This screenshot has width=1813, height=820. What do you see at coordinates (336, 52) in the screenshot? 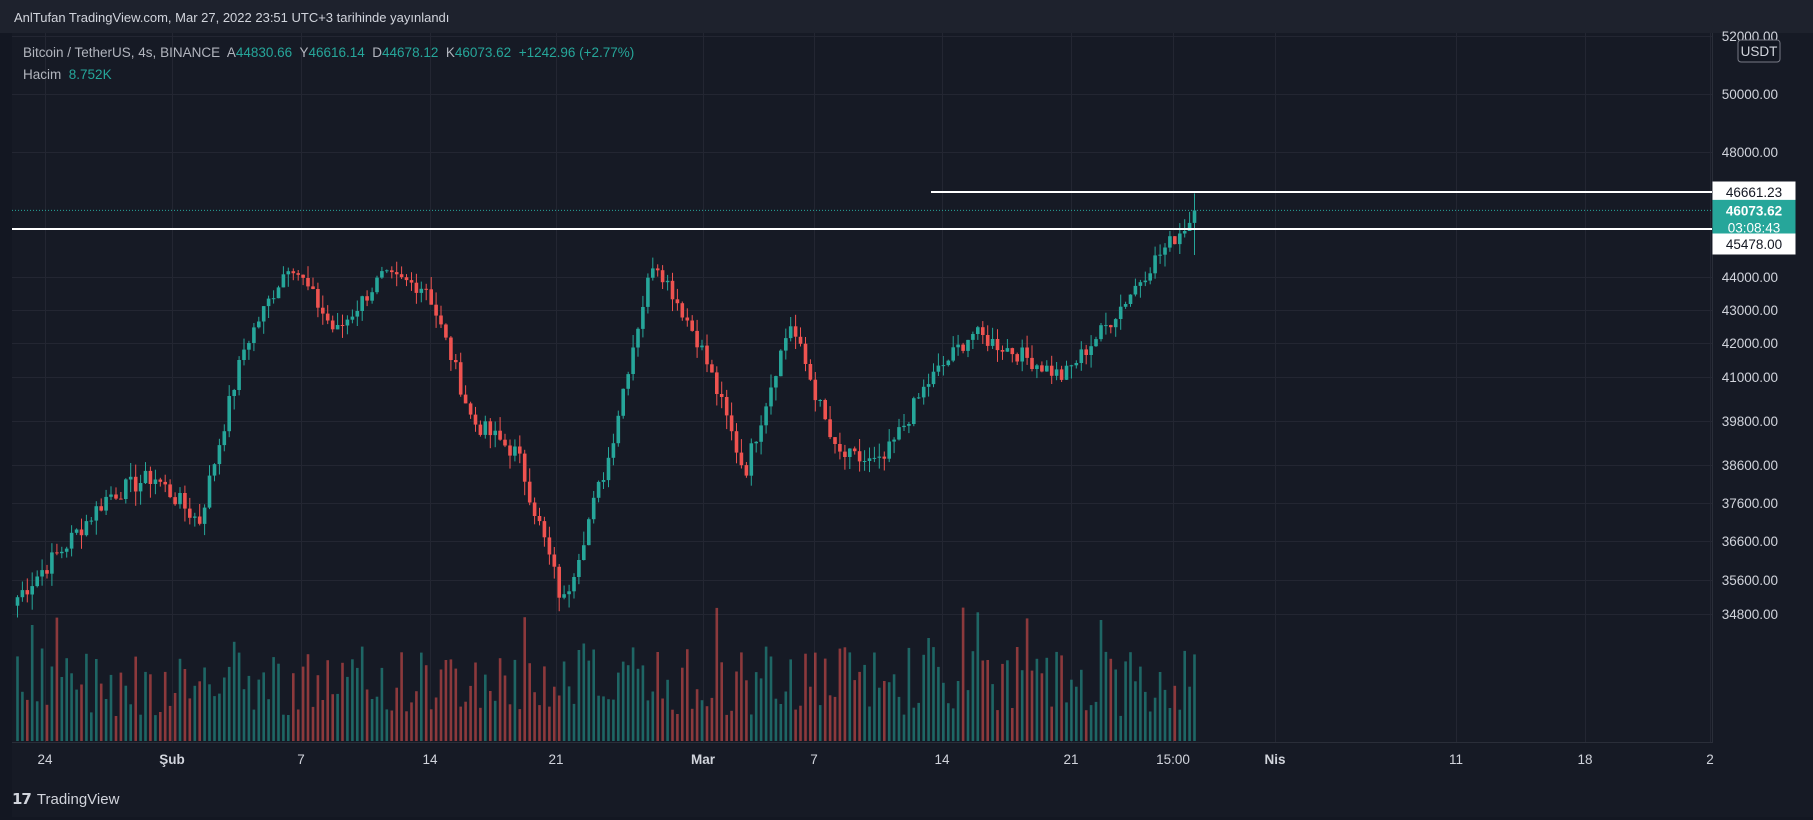
I see `high-value: 46616.14` at bounding box center [336, 52].